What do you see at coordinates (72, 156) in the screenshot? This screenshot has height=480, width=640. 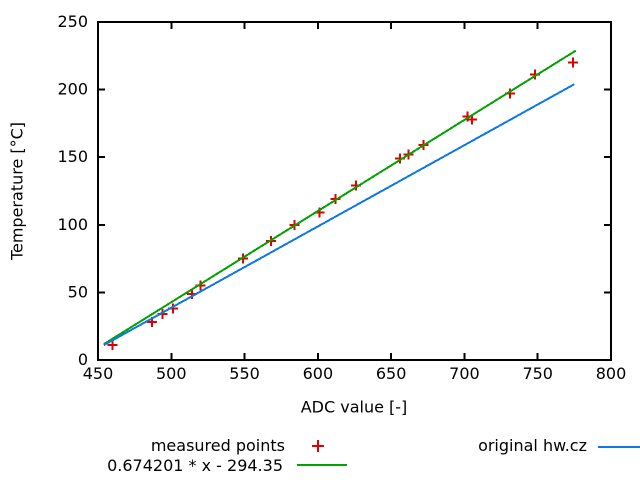 I see `y-tick-label: 150` at bounding box center [72, 156].